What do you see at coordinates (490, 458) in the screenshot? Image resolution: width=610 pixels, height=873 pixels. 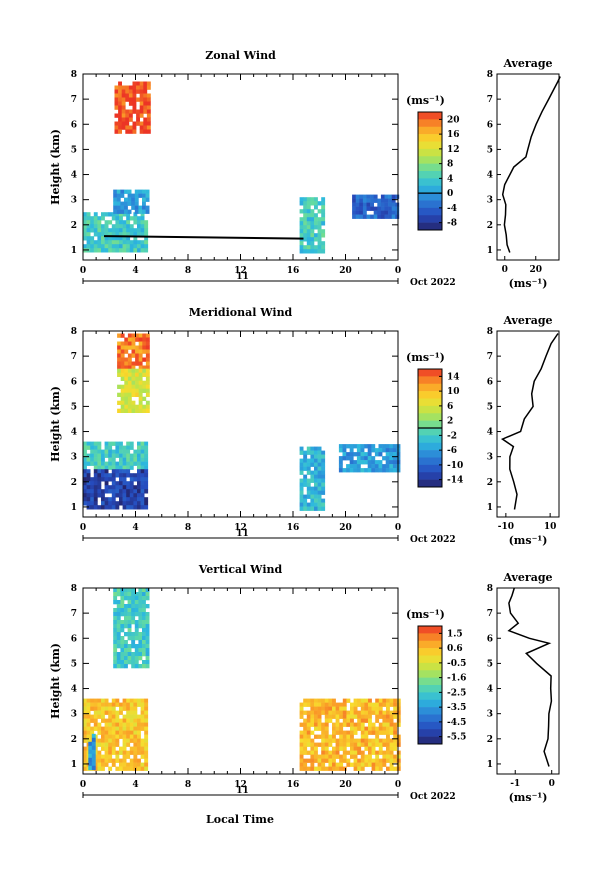 I see `average-y-tick-label: 3` at bounding box center [490, 458].